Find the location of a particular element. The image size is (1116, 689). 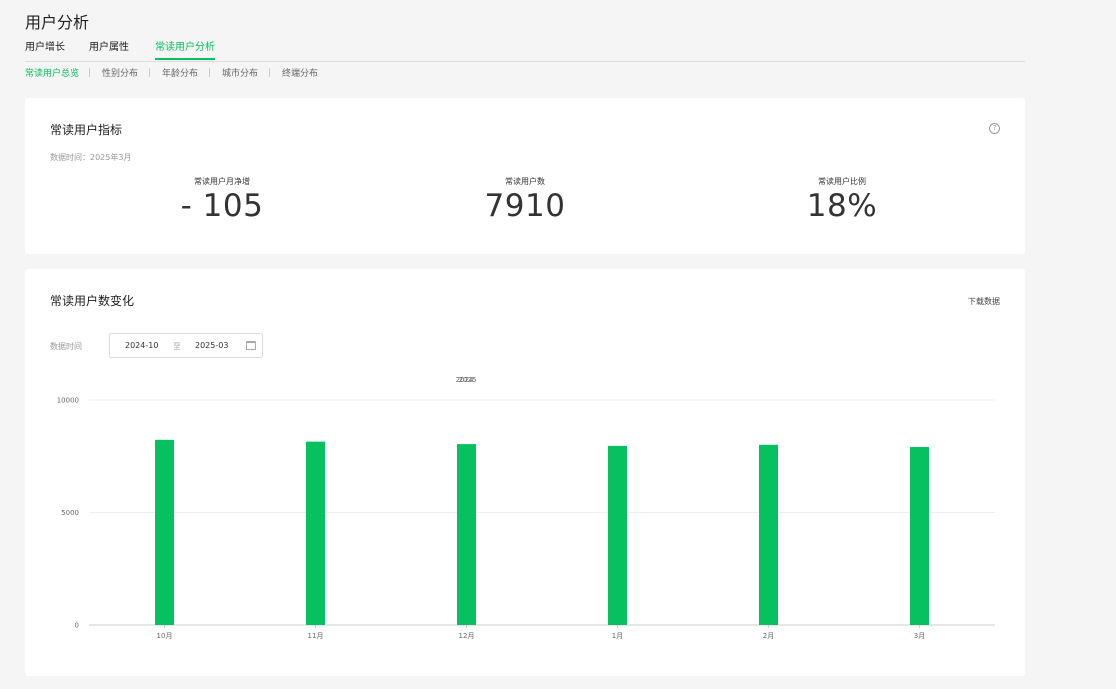

x-tick-label: 12月 is located at coordinates (467, 636).